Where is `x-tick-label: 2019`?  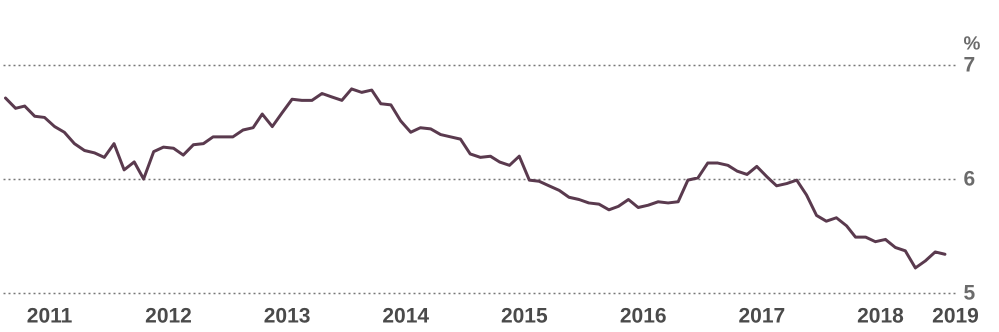 x-tick-label: 2019 is located at coordinates (955, 316).